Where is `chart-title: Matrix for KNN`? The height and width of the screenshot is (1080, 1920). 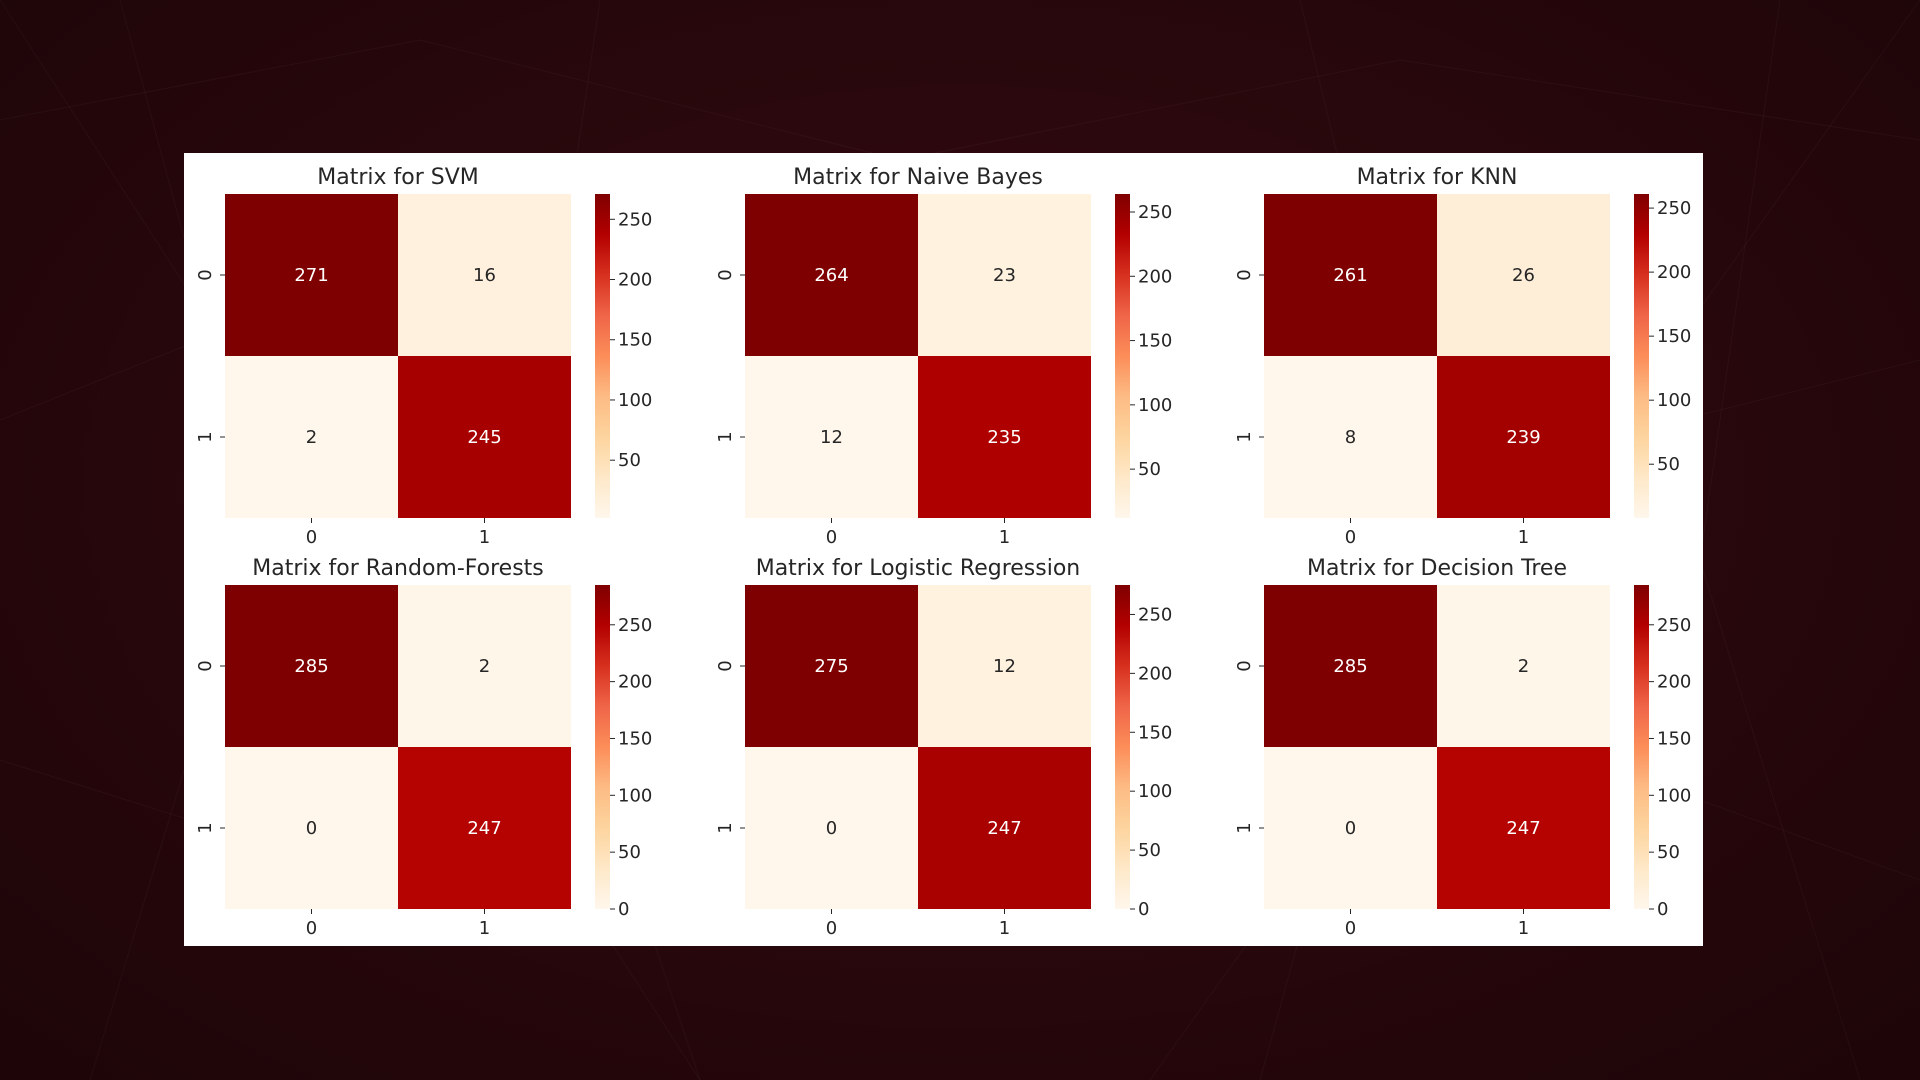
chart-title: Matrix for KNN is located at coordinates (1437, 177).